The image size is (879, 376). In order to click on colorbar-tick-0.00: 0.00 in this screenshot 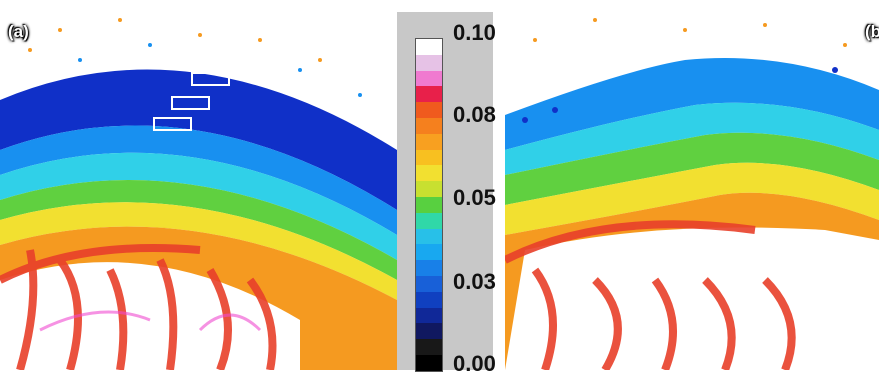, I will do `click(474, 363)`.